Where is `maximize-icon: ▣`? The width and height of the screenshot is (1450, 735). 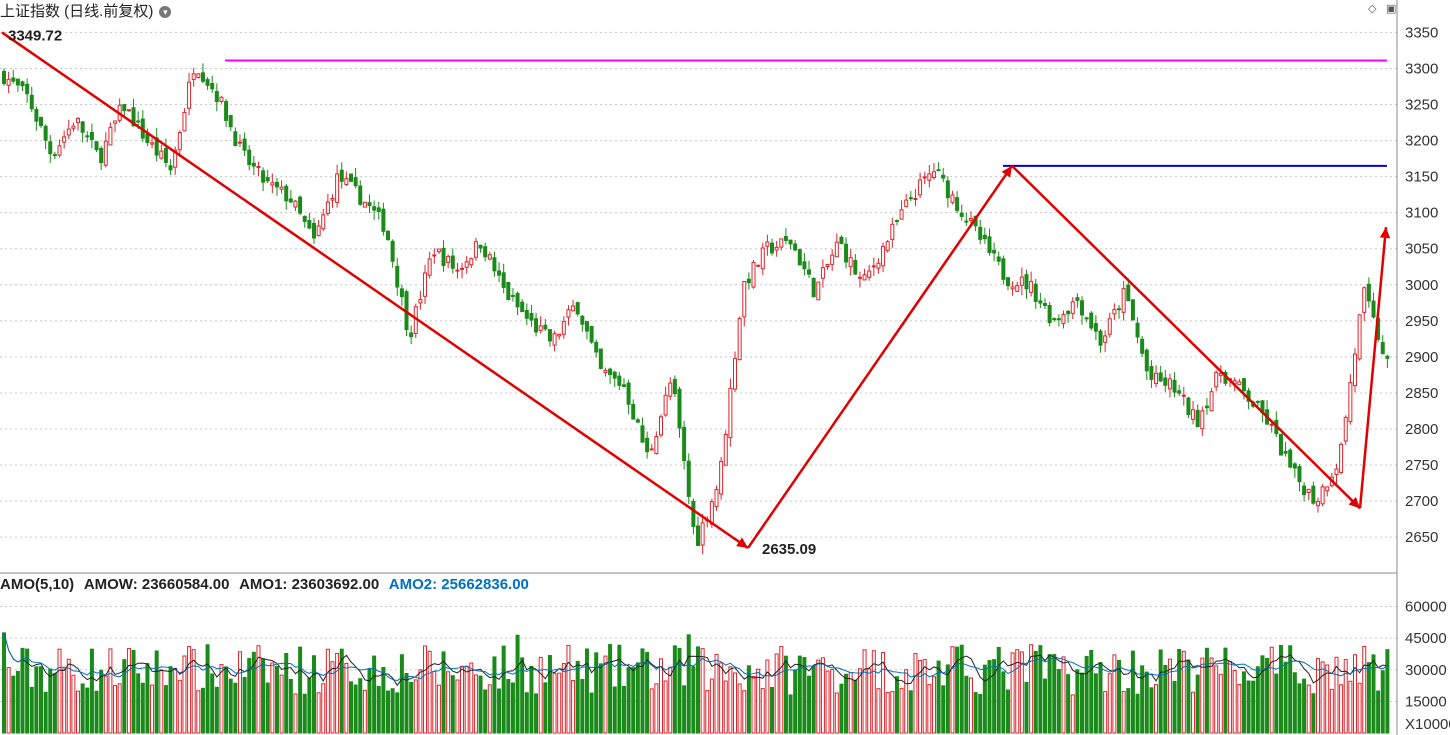 maximize-icon: ▣ is located at coordinates (1391, 9).